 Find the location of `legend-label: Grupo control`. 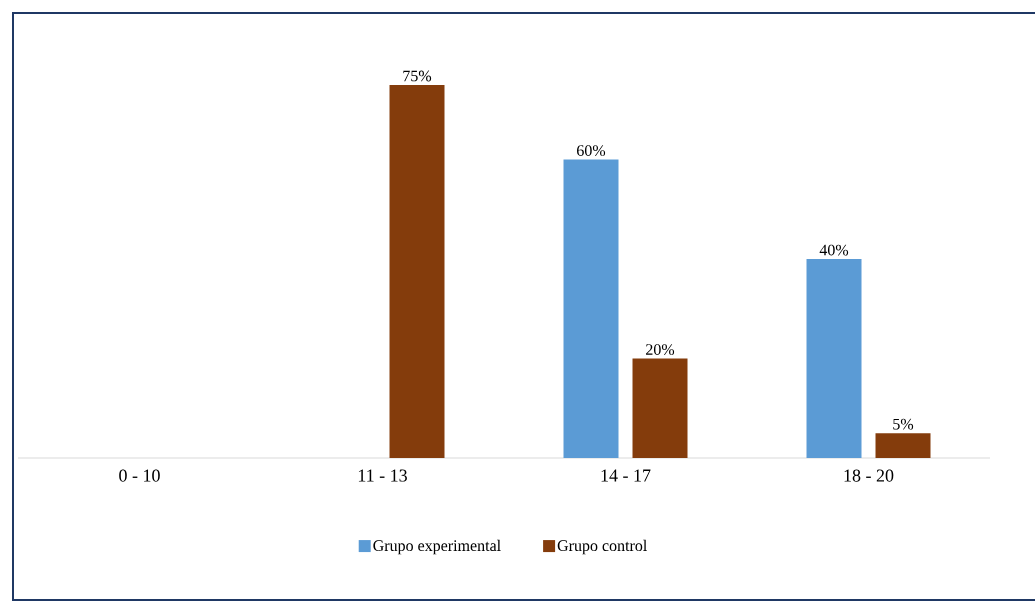

legend-label: Grupo control is located at coordinates (602, 547).